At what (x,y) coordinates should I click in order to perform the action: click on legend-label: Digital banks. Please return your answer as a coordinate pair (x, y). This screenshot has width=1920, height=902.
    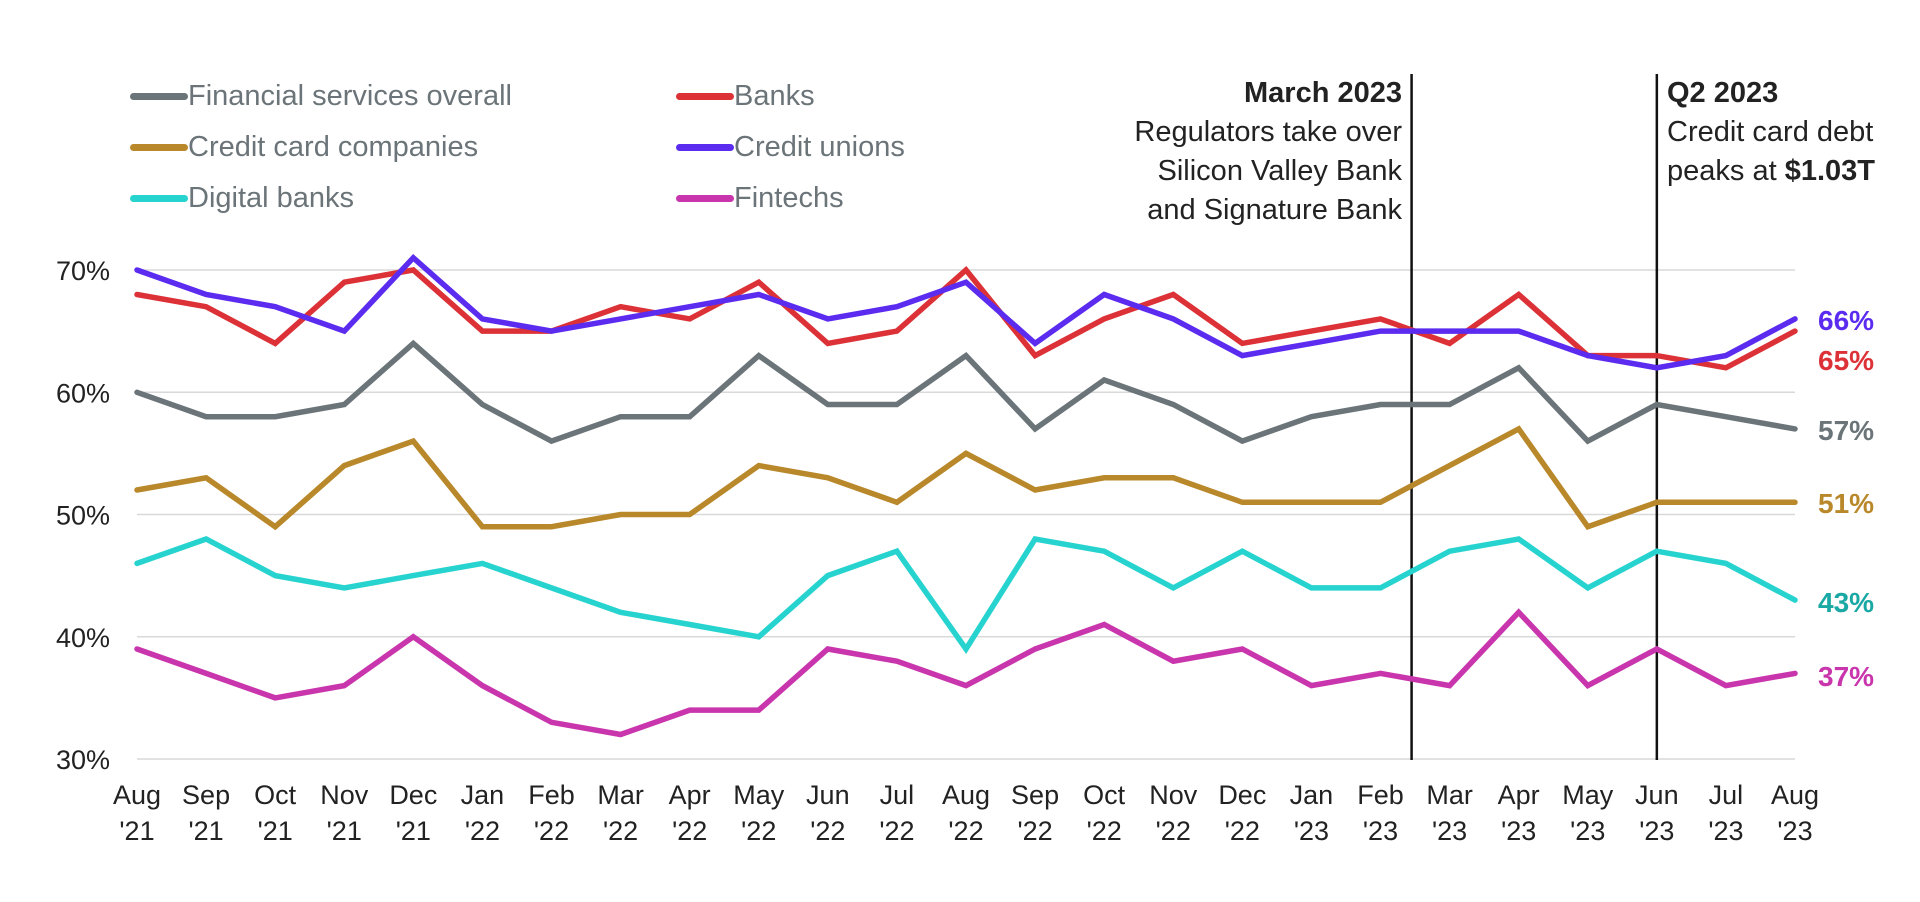
    Looking at the image, I should click on (271, 197).